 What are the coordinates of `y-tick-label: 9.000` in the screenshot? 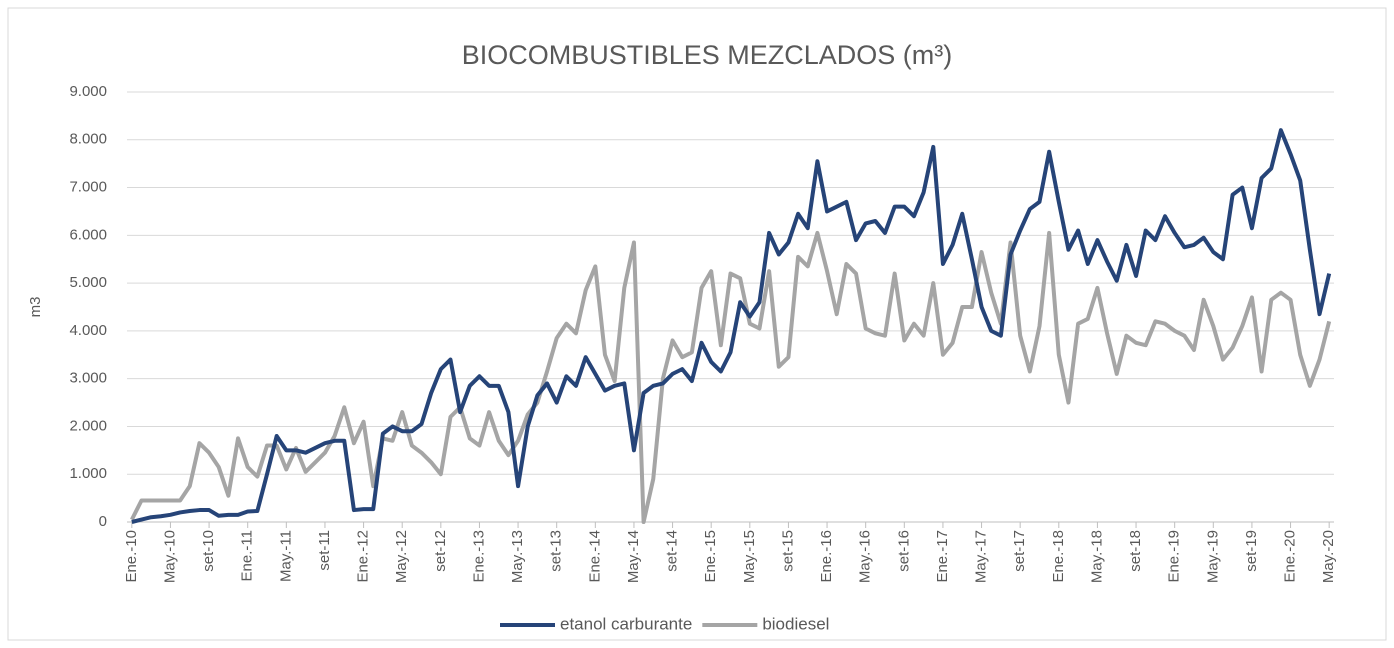 It's located at (88, 91).